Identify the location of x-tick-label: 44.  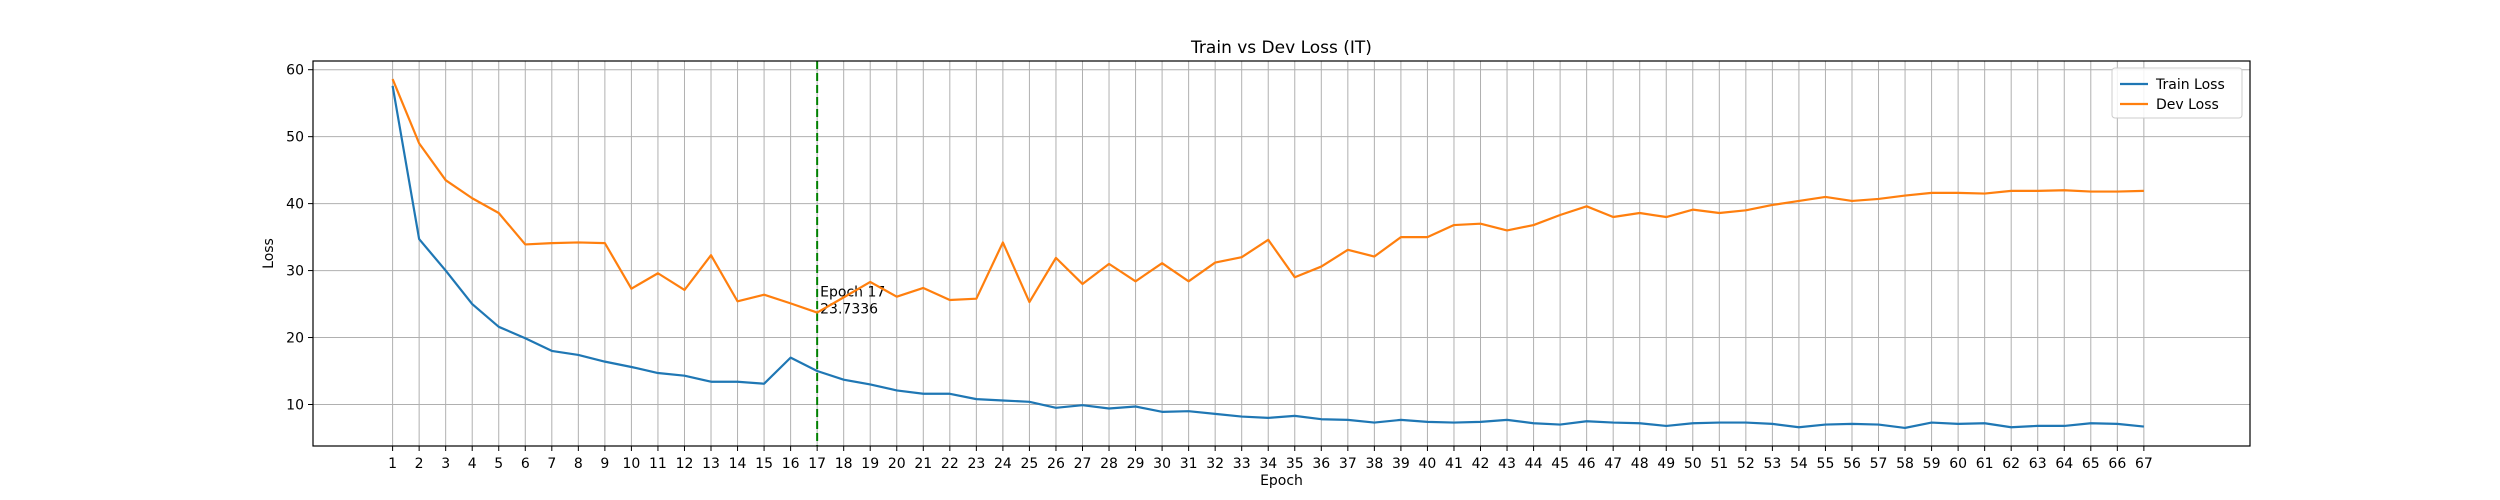
(1534, 464).